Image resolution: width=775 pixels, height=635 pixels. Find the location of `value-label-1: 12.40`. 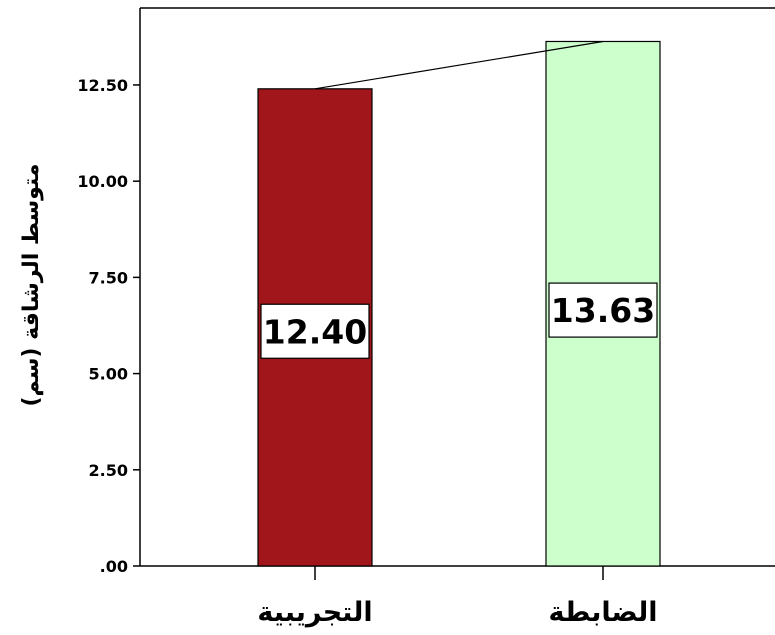

value-label-1: 12.40 is located at coordinates (315, 331).